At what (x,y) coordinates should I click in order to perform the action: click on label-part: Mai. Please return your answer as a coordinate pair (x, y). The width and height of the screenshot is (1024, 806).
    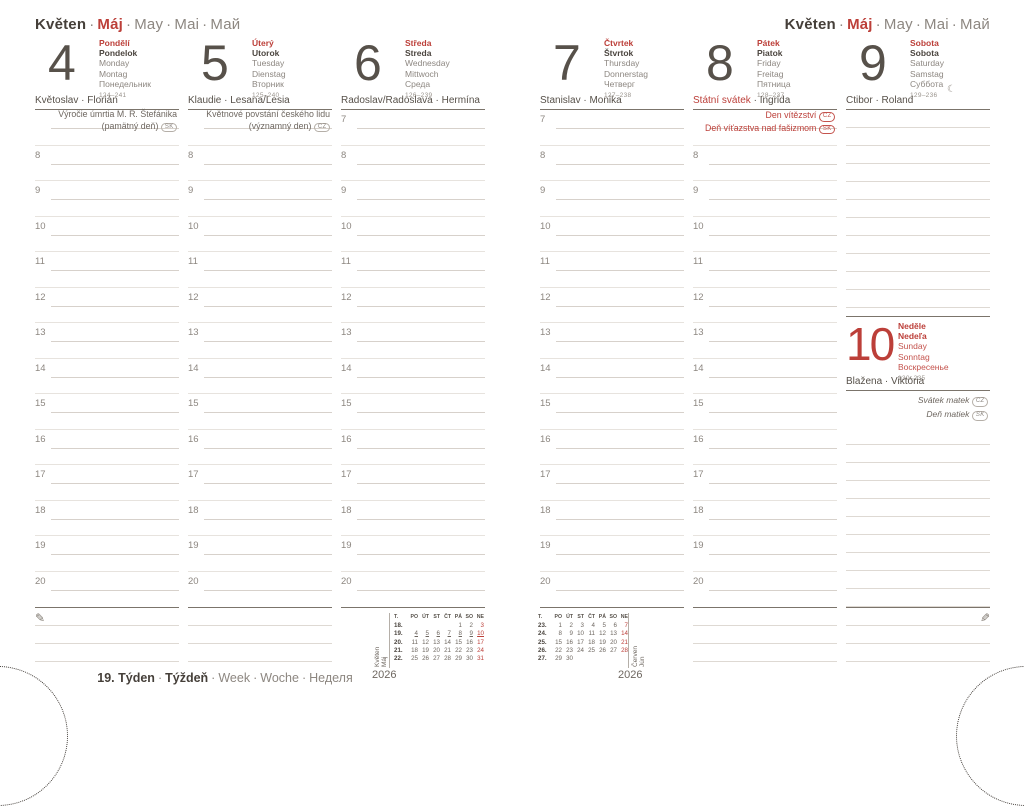
    Looking at the image, I should click on (187, 24).